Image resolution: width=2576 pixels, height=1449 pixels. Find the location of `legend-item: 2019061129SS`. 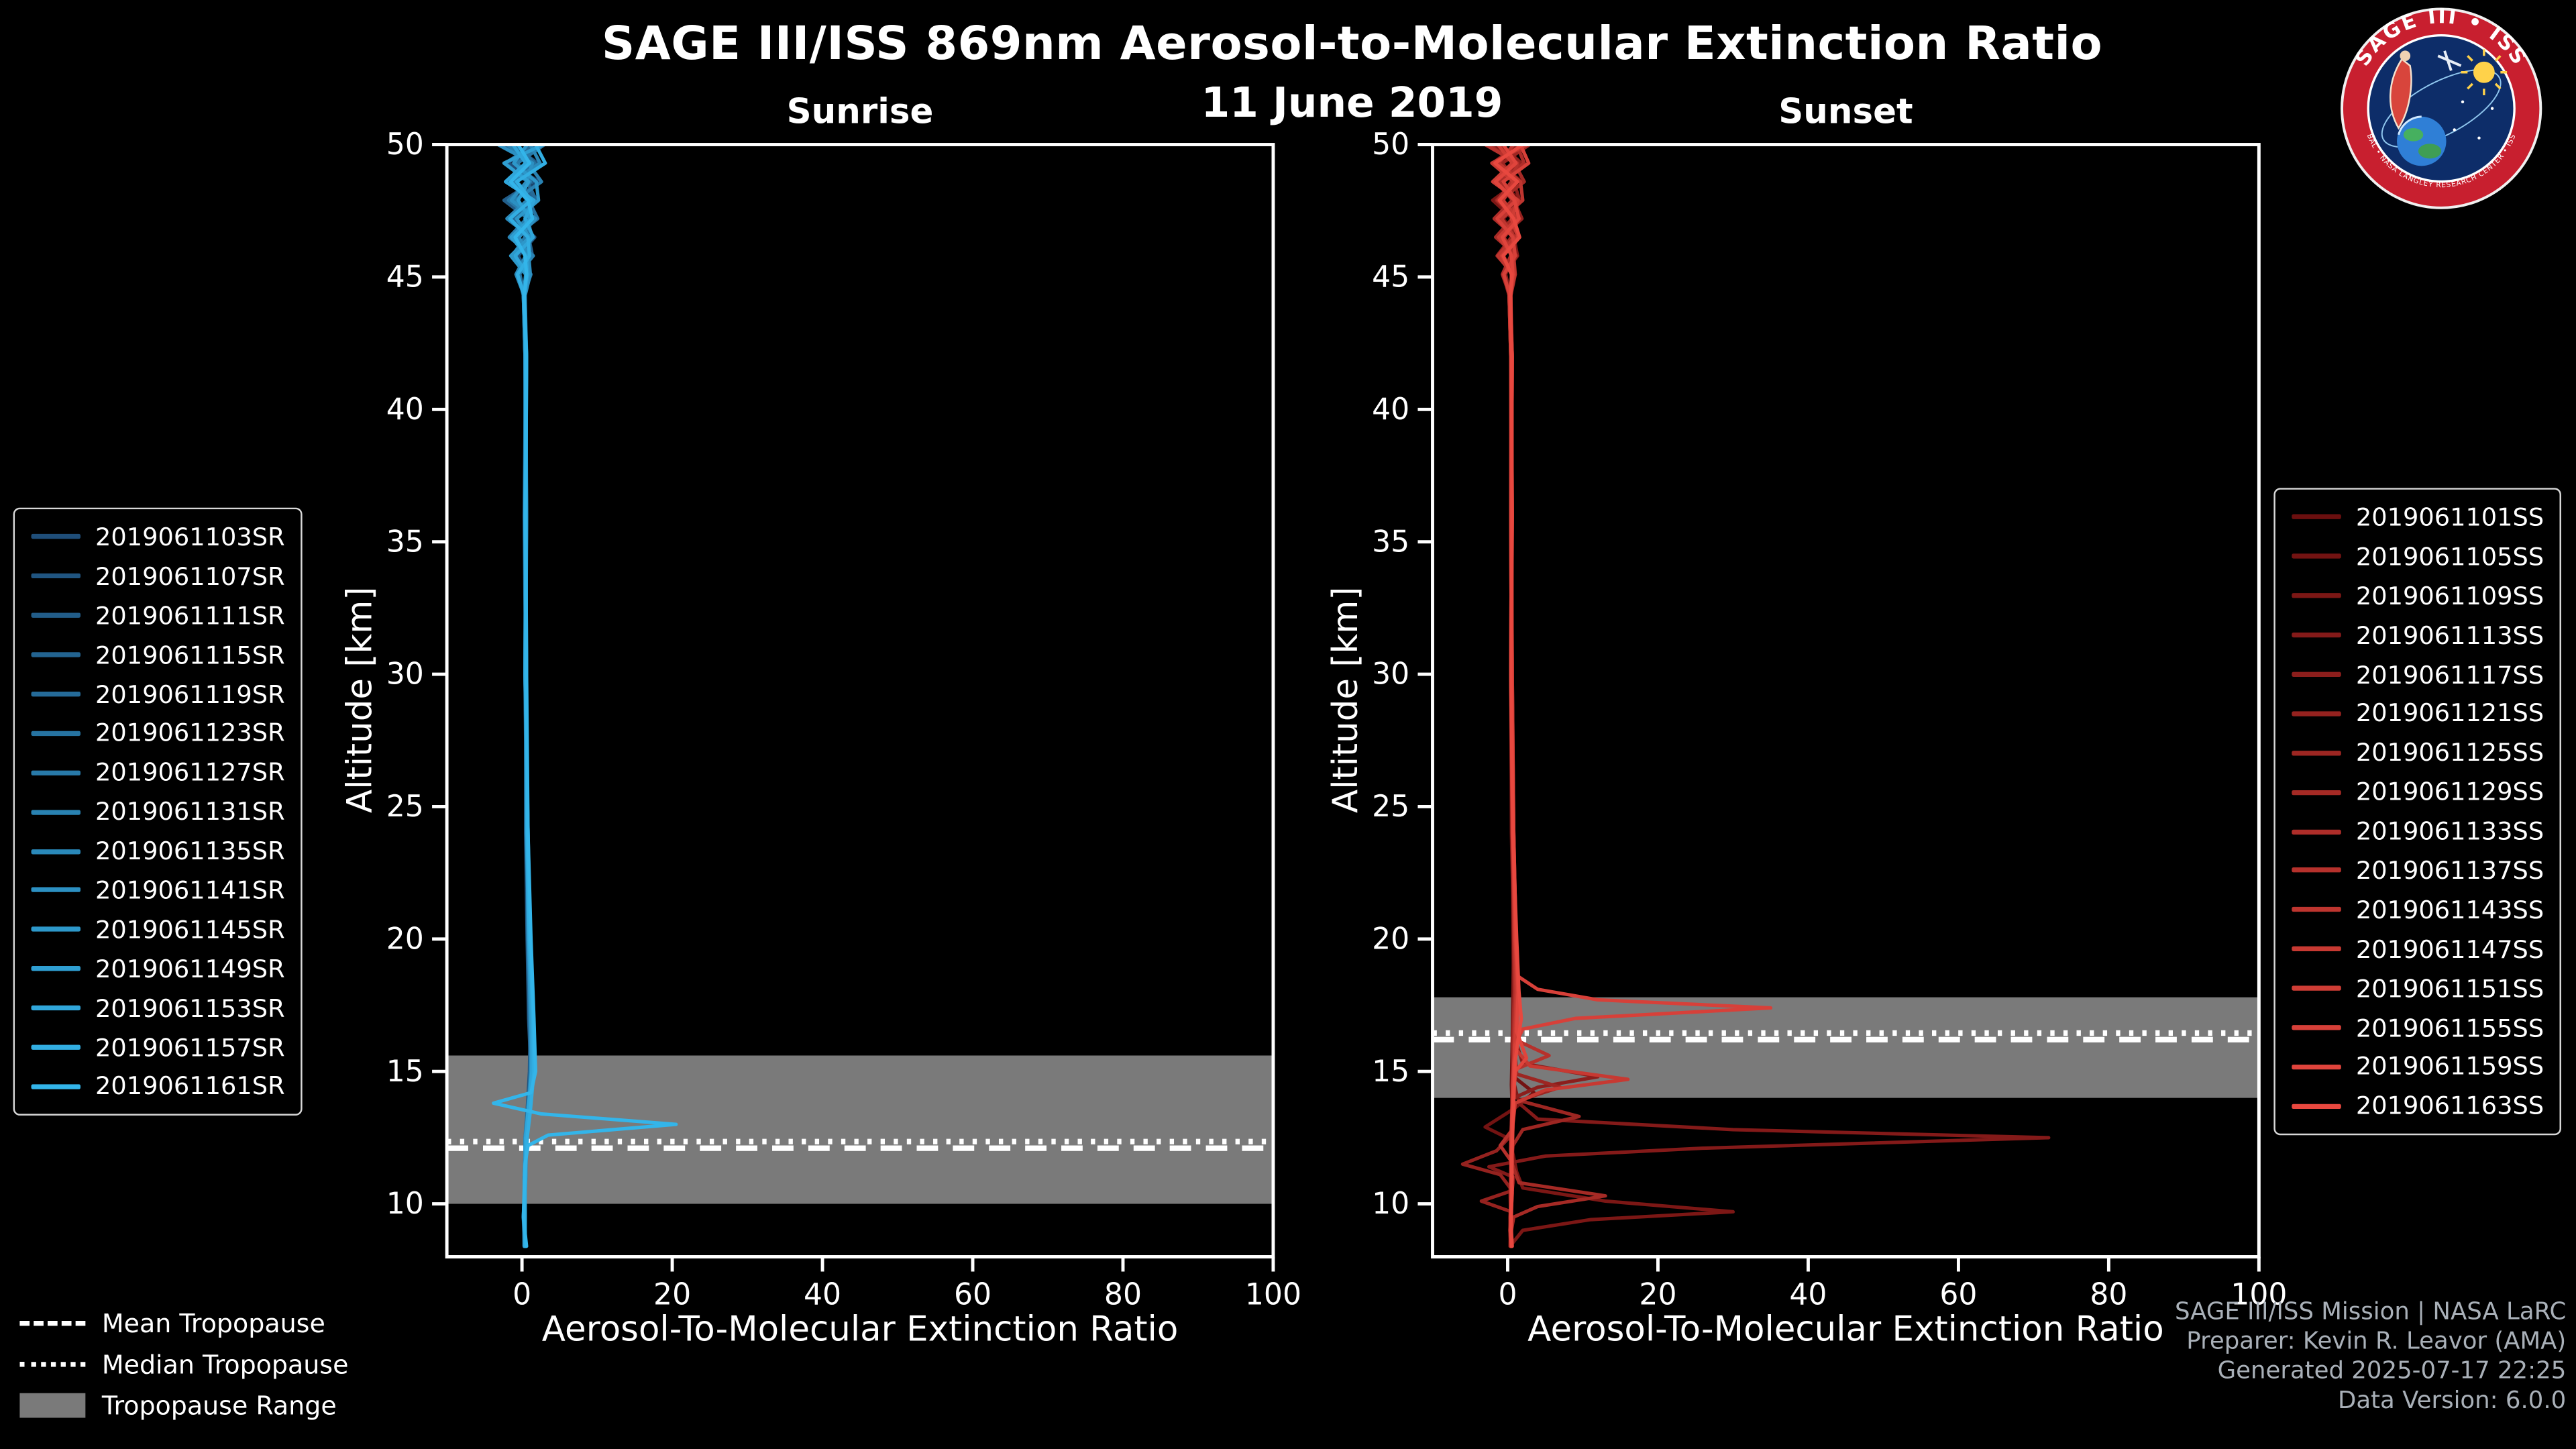

legend-item: 2019061129SS is located at coordinates (2418, 792).